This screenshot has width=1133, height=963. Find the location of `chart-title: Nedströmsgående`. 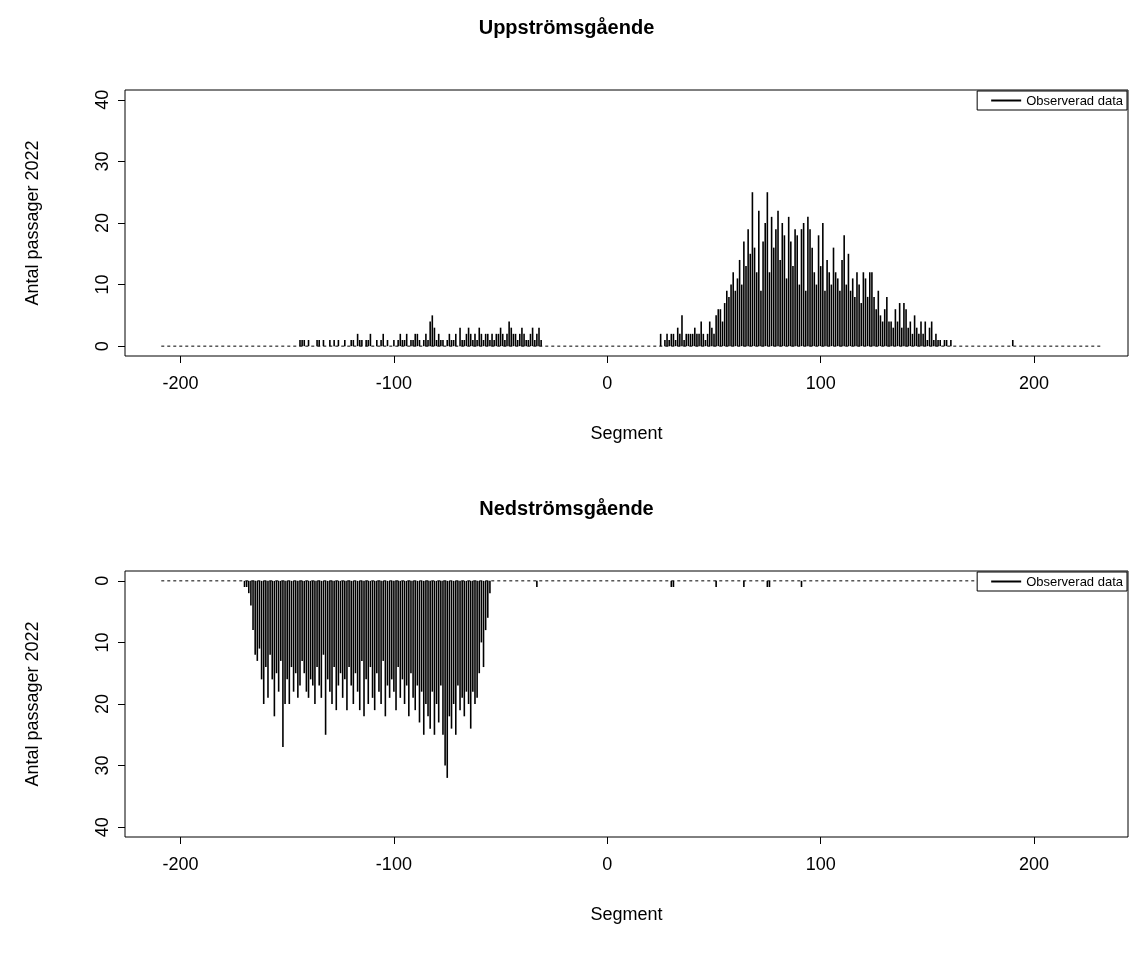

chart-title: Nedströmsgående is located at coordinates (566, 508).